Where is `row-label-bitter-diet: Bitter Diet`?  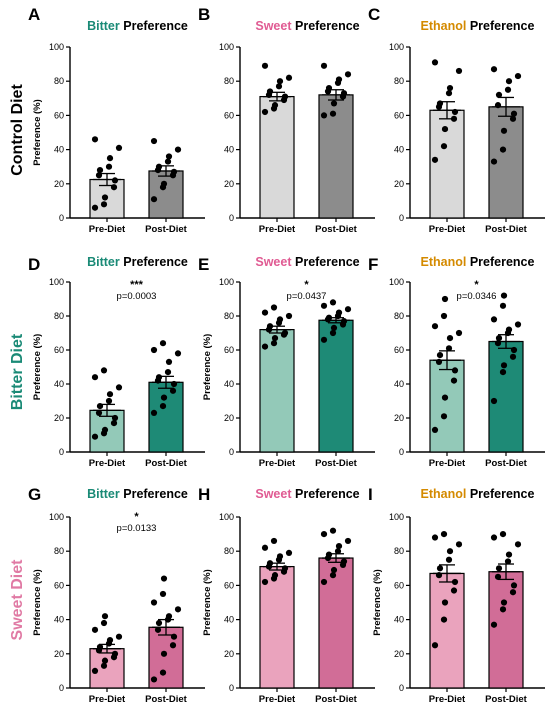
row-label-bitter-diet: Bitter Diet is located at coordinates (17, 371).